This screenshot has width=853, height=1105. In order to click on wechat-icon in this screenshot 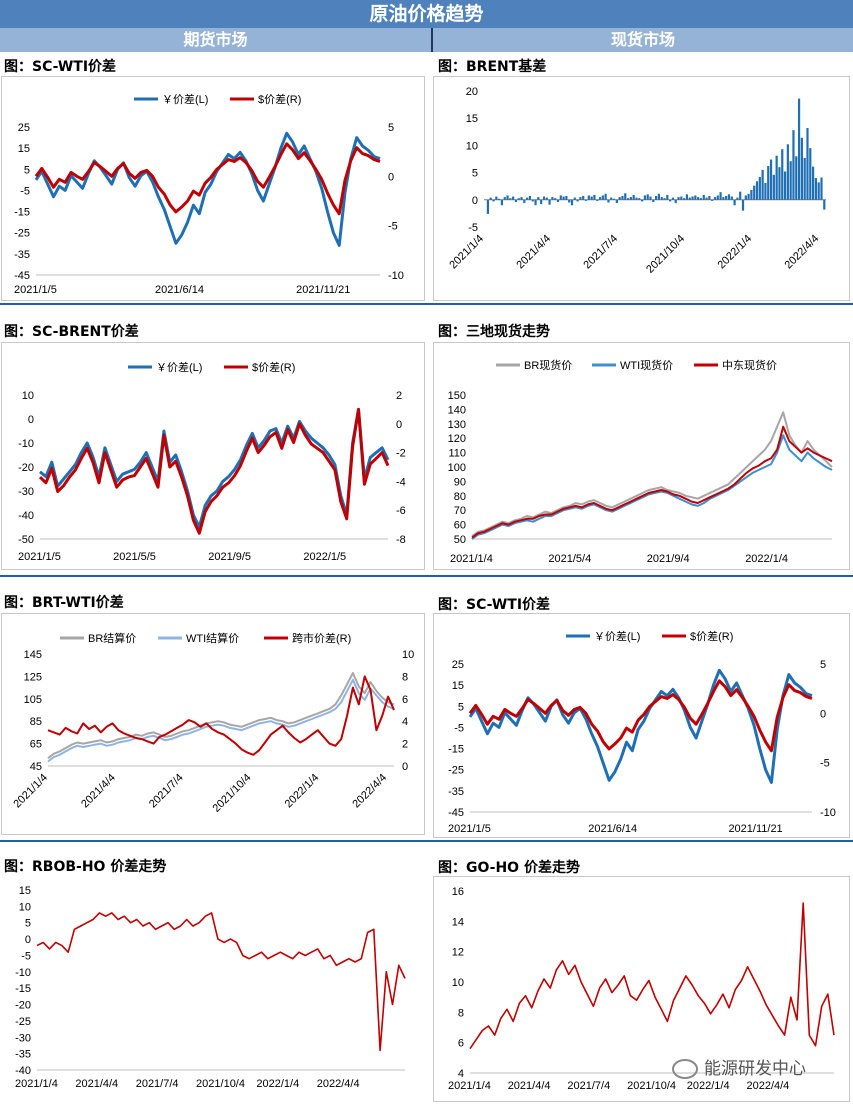, I will do `click(685, 1069)`.